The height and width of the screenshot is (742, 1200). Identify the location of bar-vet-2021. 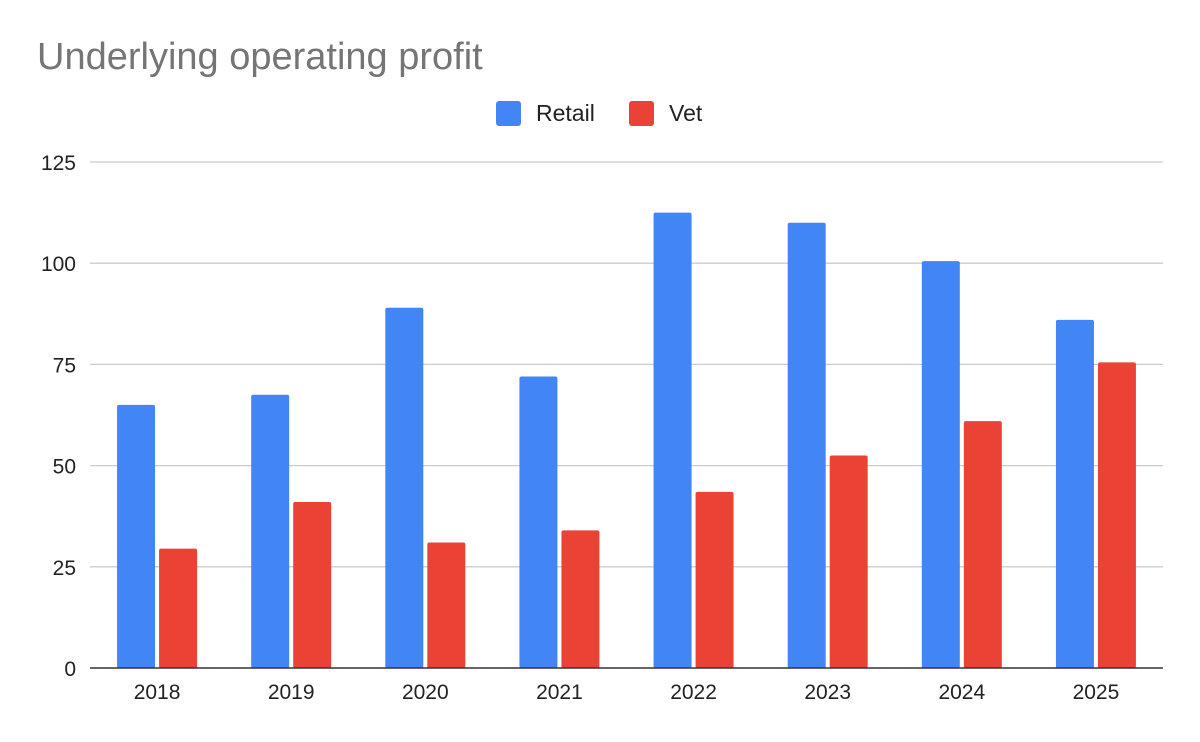
(580, 599).